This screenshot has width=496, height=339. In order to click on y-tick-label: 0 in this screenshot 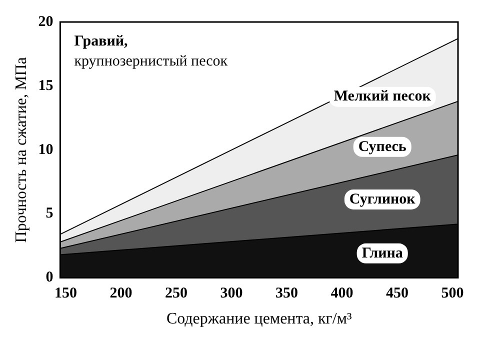, I will do `click(50, 278)`.